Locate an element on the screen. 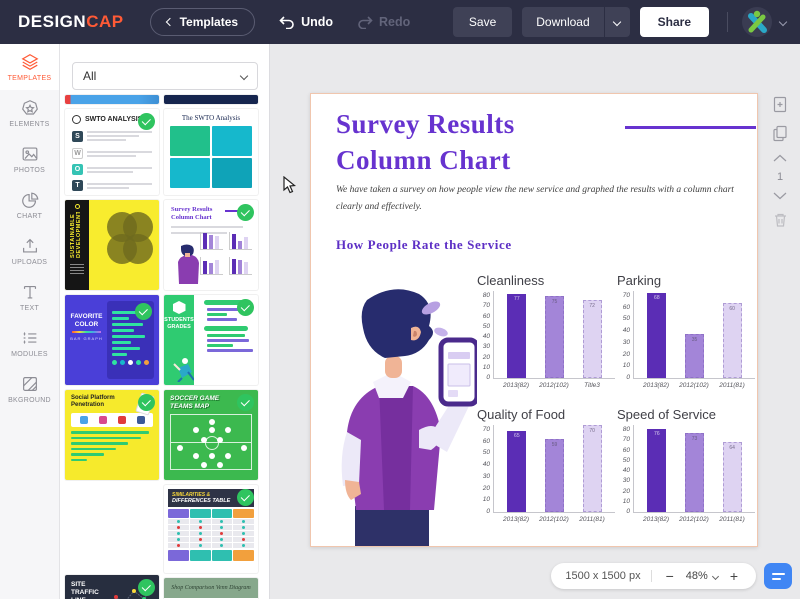  chart-y-axis: 80 70 60 50 40 30 20 10 0 is located at coordinates (626, 470).